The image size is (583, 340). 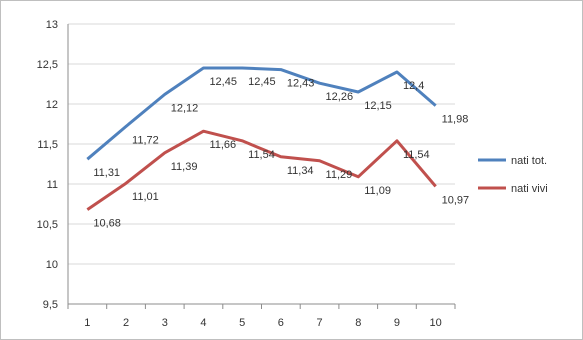 I want to click on x-tick-label: 9, so click(x=397, y=323).